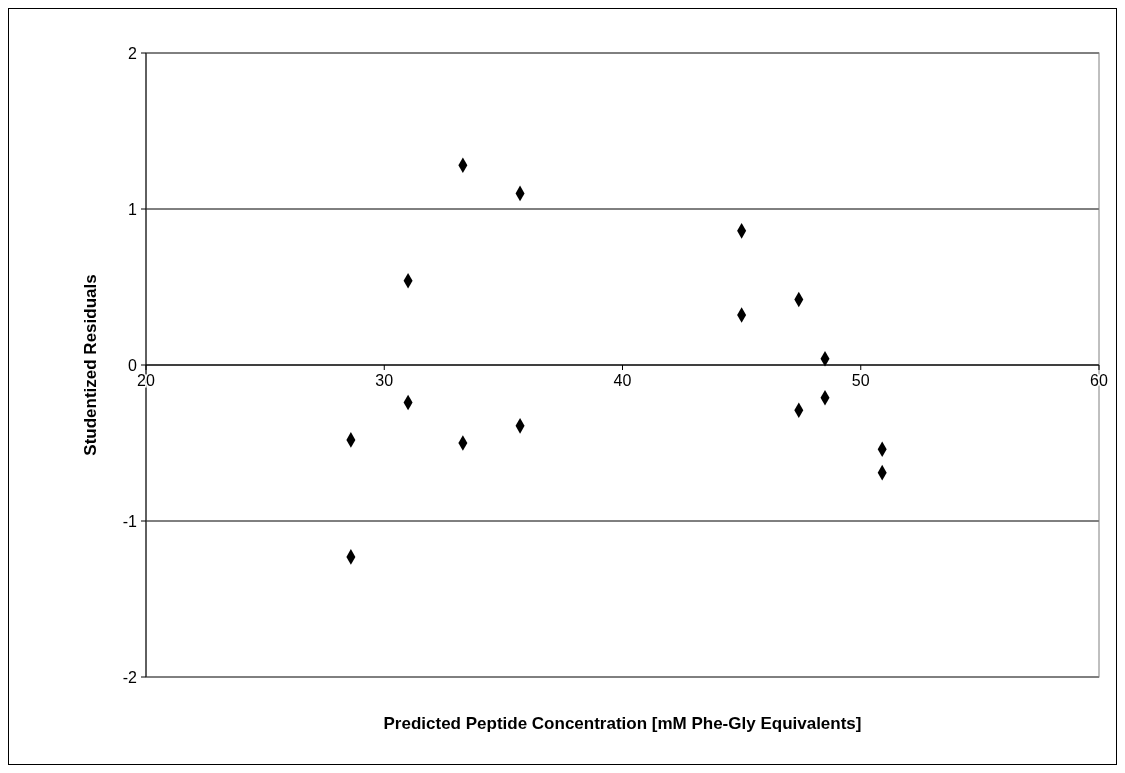  What do you see at coordinates (1099, 380) in the screenshot?
I see `x-tick-label: 60` at bounding box center [1099, 380].